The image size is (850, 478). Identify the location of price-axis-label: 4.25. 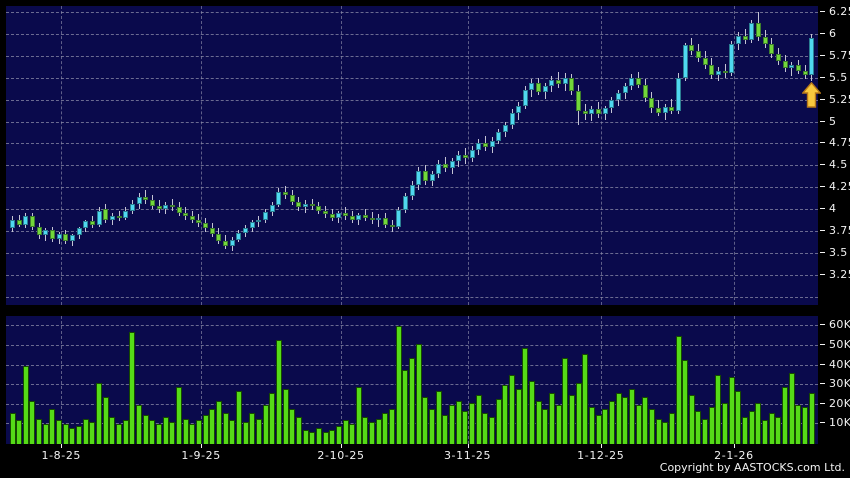
(835, 186).